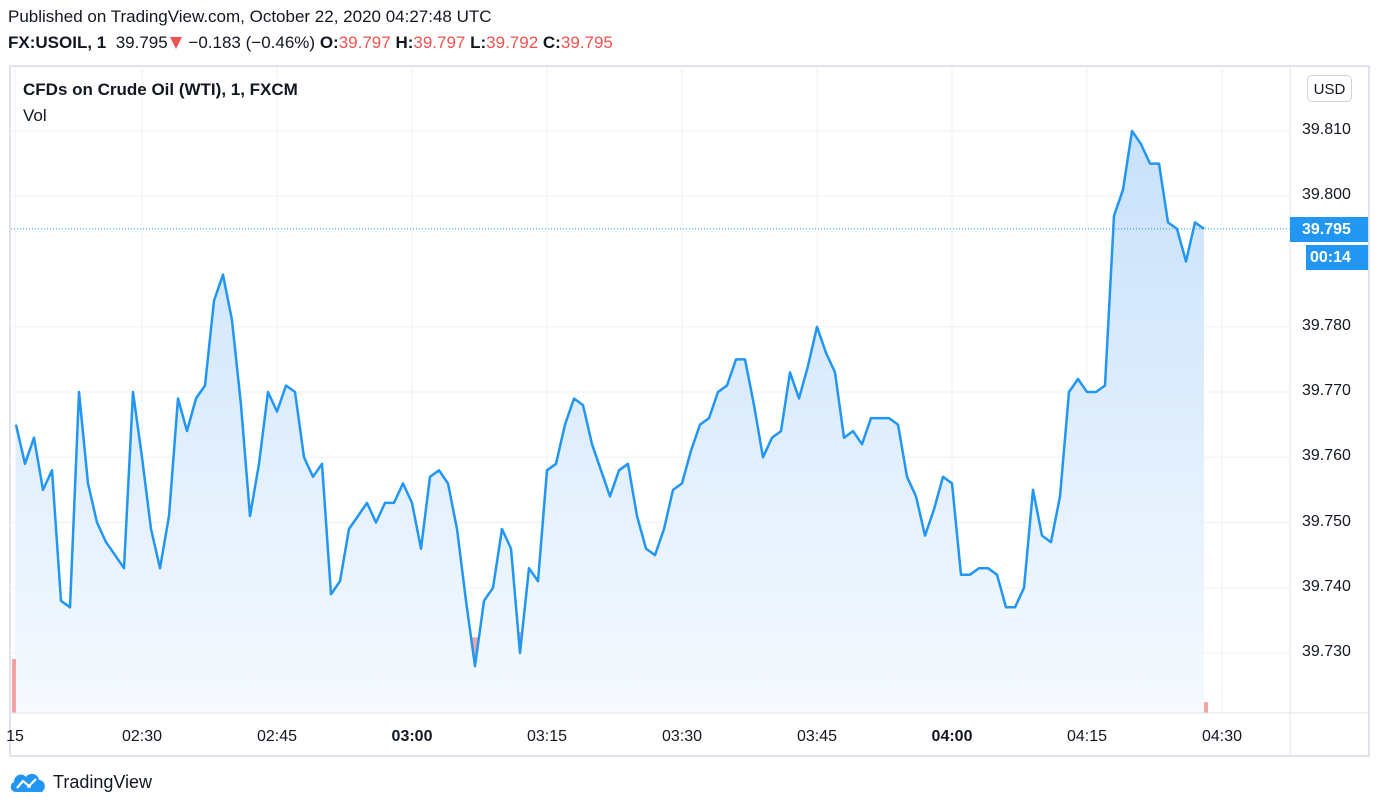 Image resolution: width=1381 pixels, height=812 pixels. What do you see at coordinates (547, 736) in the screenshot?
I see `time-tick-label: 03:15` at bounding box center [547, 736].